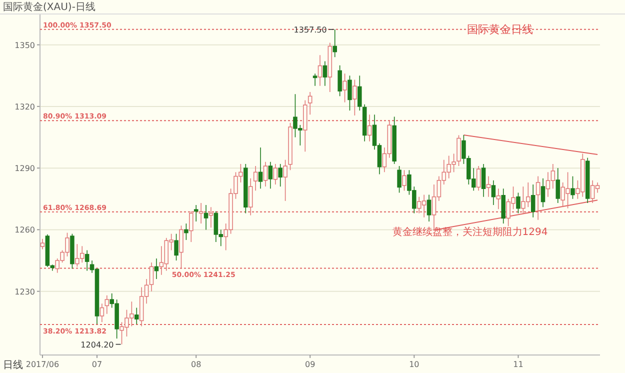  Describe the element at coordinates (24, 230) in the screenshot. I see `y-tick-label: 1260` at that location.